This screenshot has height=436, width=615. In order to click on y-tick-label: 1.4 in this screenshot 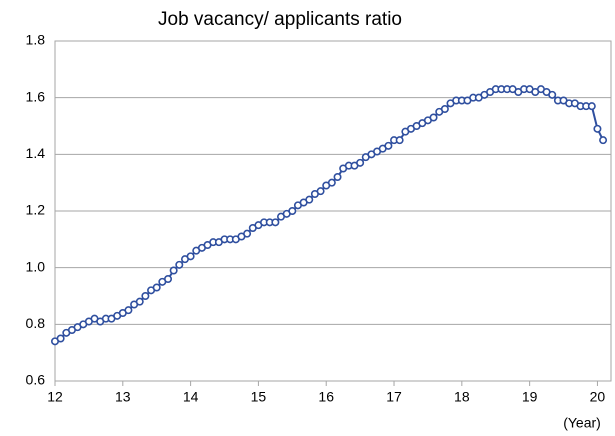, I will do `click(36, 153)`.